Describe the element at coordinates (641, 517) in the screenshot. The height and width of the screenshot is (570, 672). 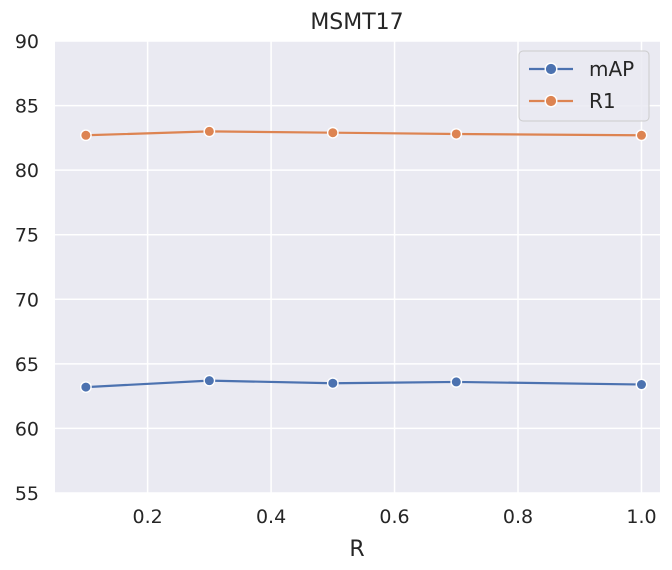
I see `x-tick-label: 1.0` at that location.